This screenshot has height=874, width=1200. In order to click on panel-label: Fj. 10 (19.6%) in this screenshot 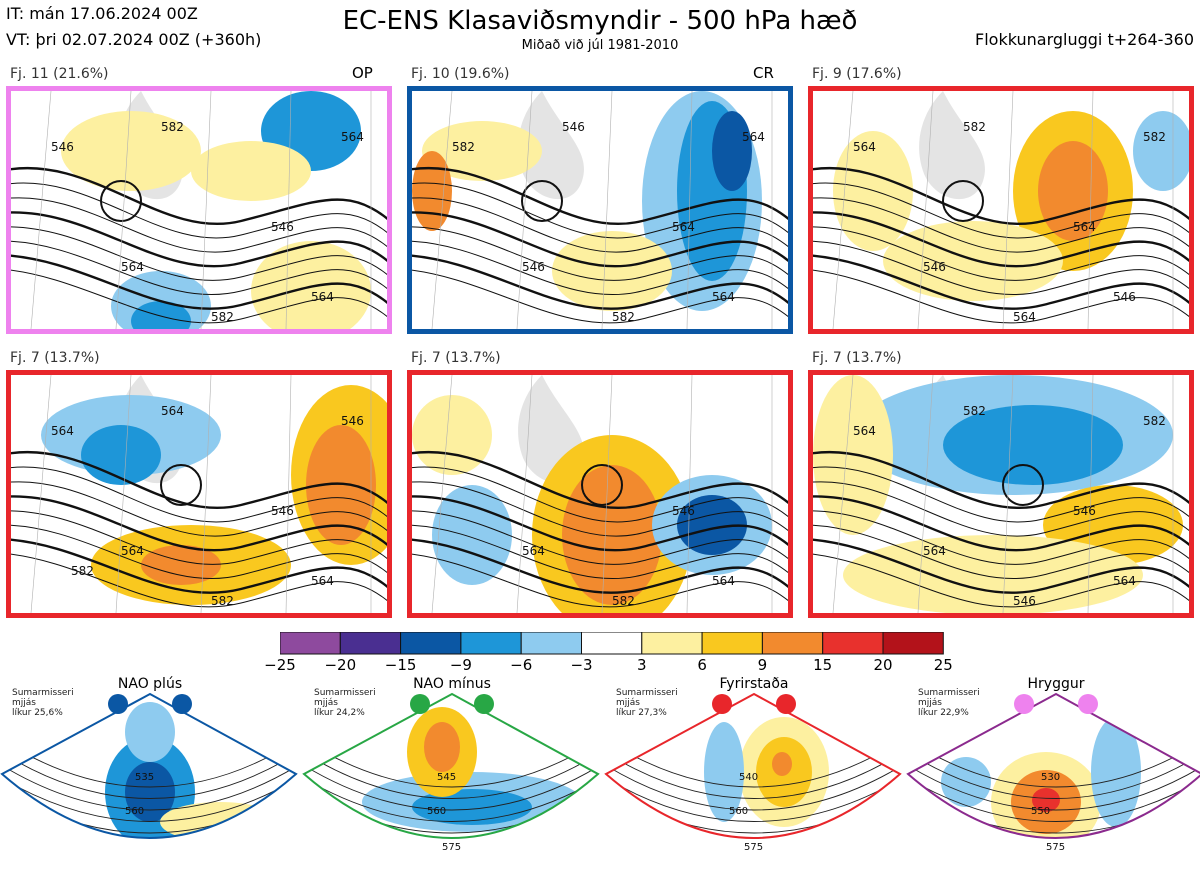, I will do `click(460, 74)`.